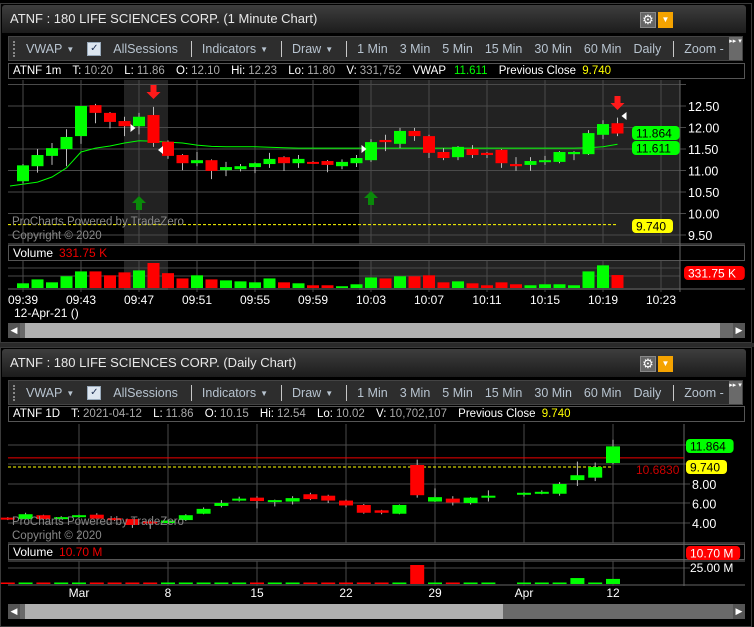 This screenshot has height=627, width=754. Describe the element at coordinates (139, 300) in the screenshot. I see `x-tick-label: 09:47` at that location.